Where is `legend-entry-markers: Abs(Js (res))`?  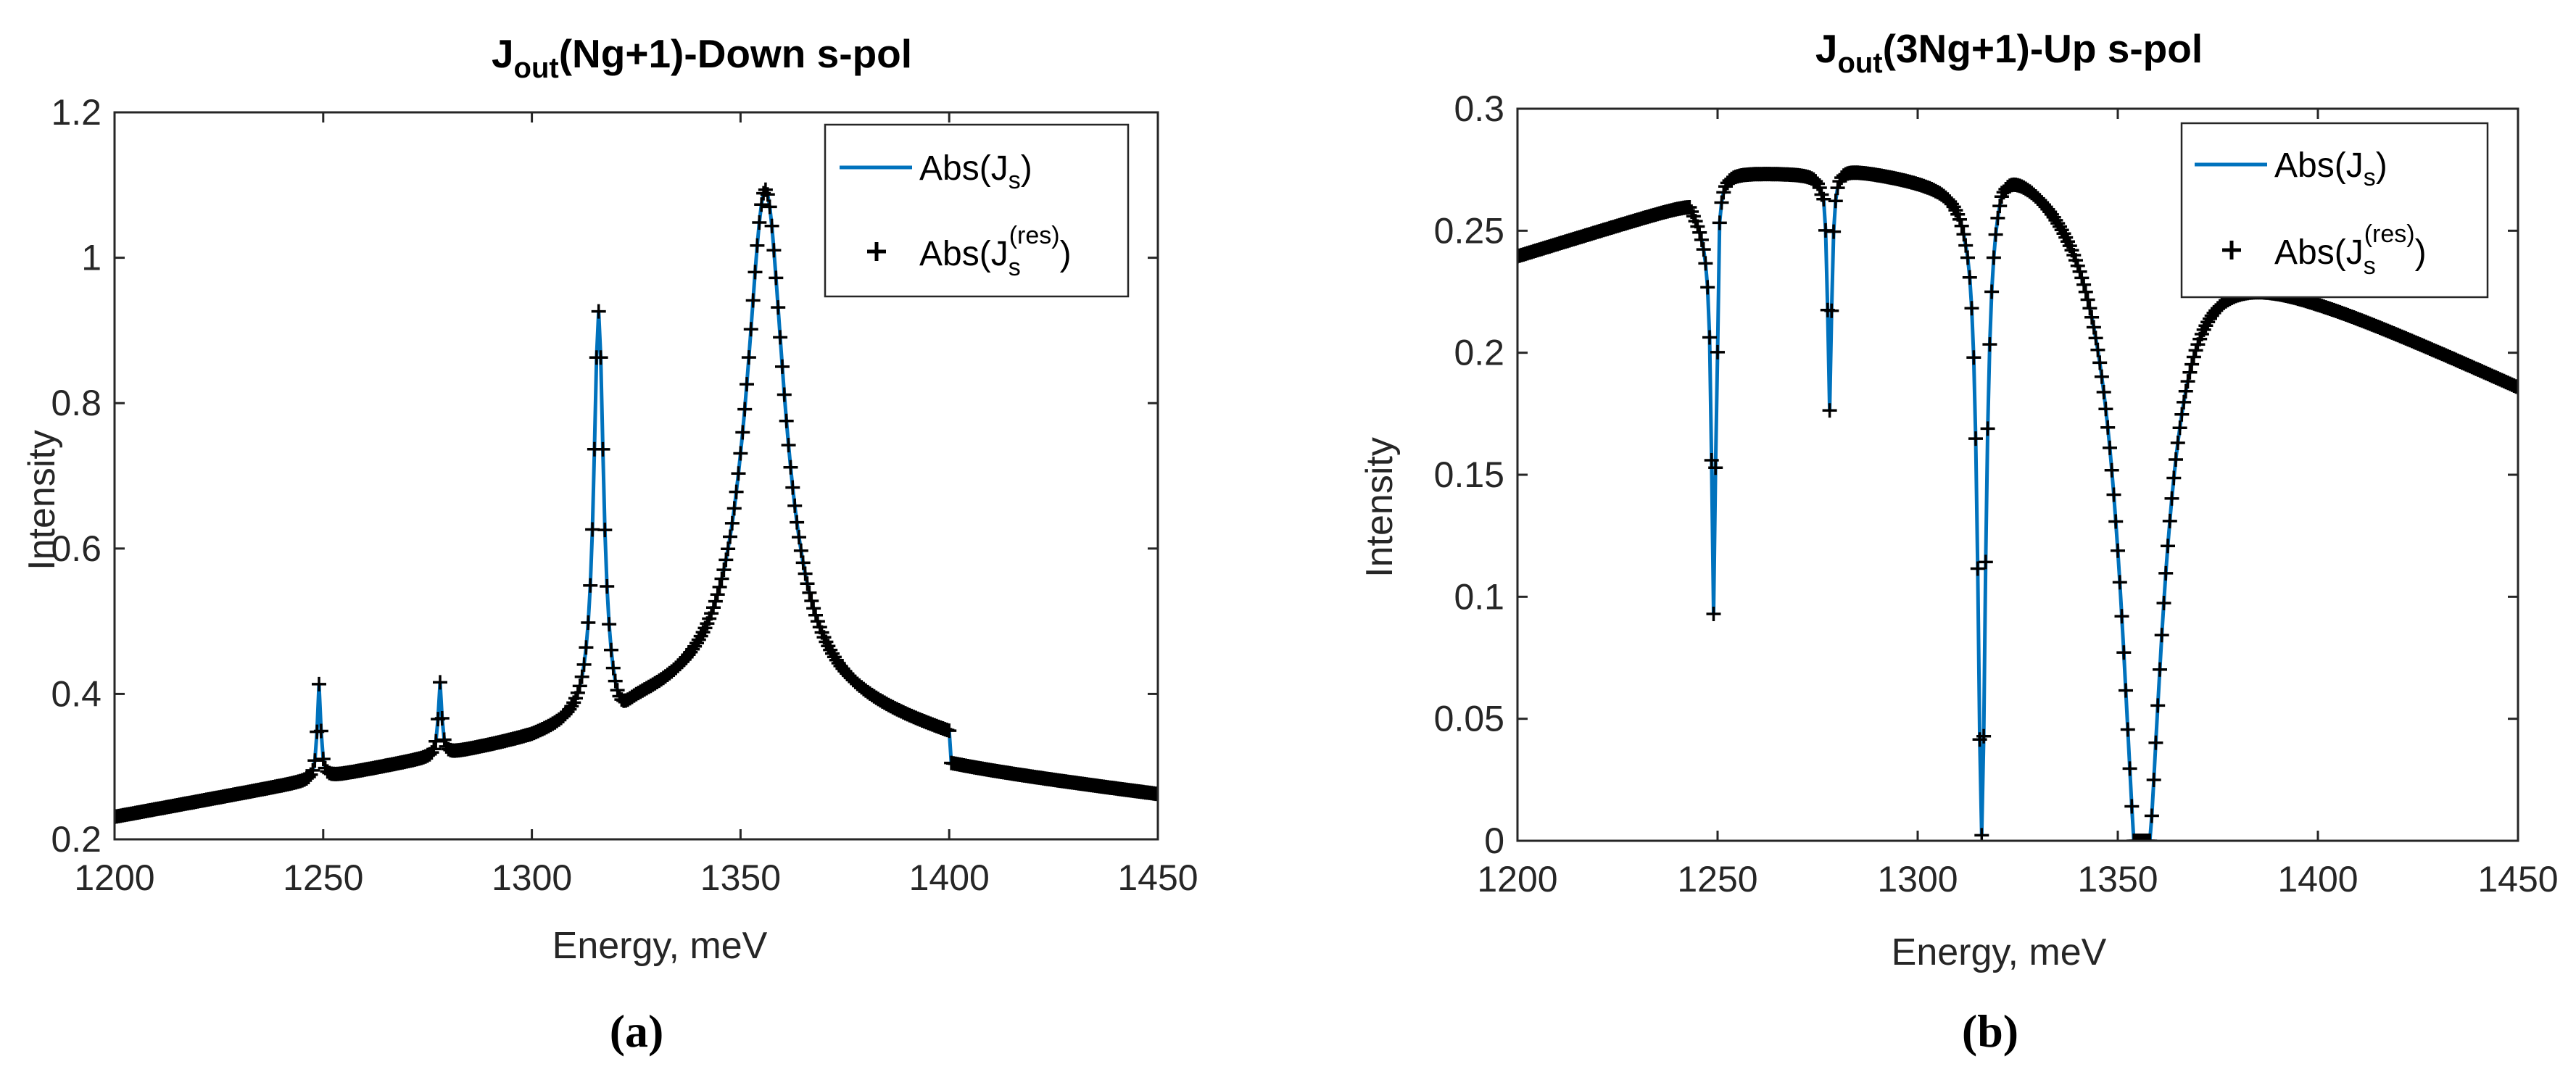
legend-entry-markers: Abs(Js (res)) is located at coordinates (2351, 250).